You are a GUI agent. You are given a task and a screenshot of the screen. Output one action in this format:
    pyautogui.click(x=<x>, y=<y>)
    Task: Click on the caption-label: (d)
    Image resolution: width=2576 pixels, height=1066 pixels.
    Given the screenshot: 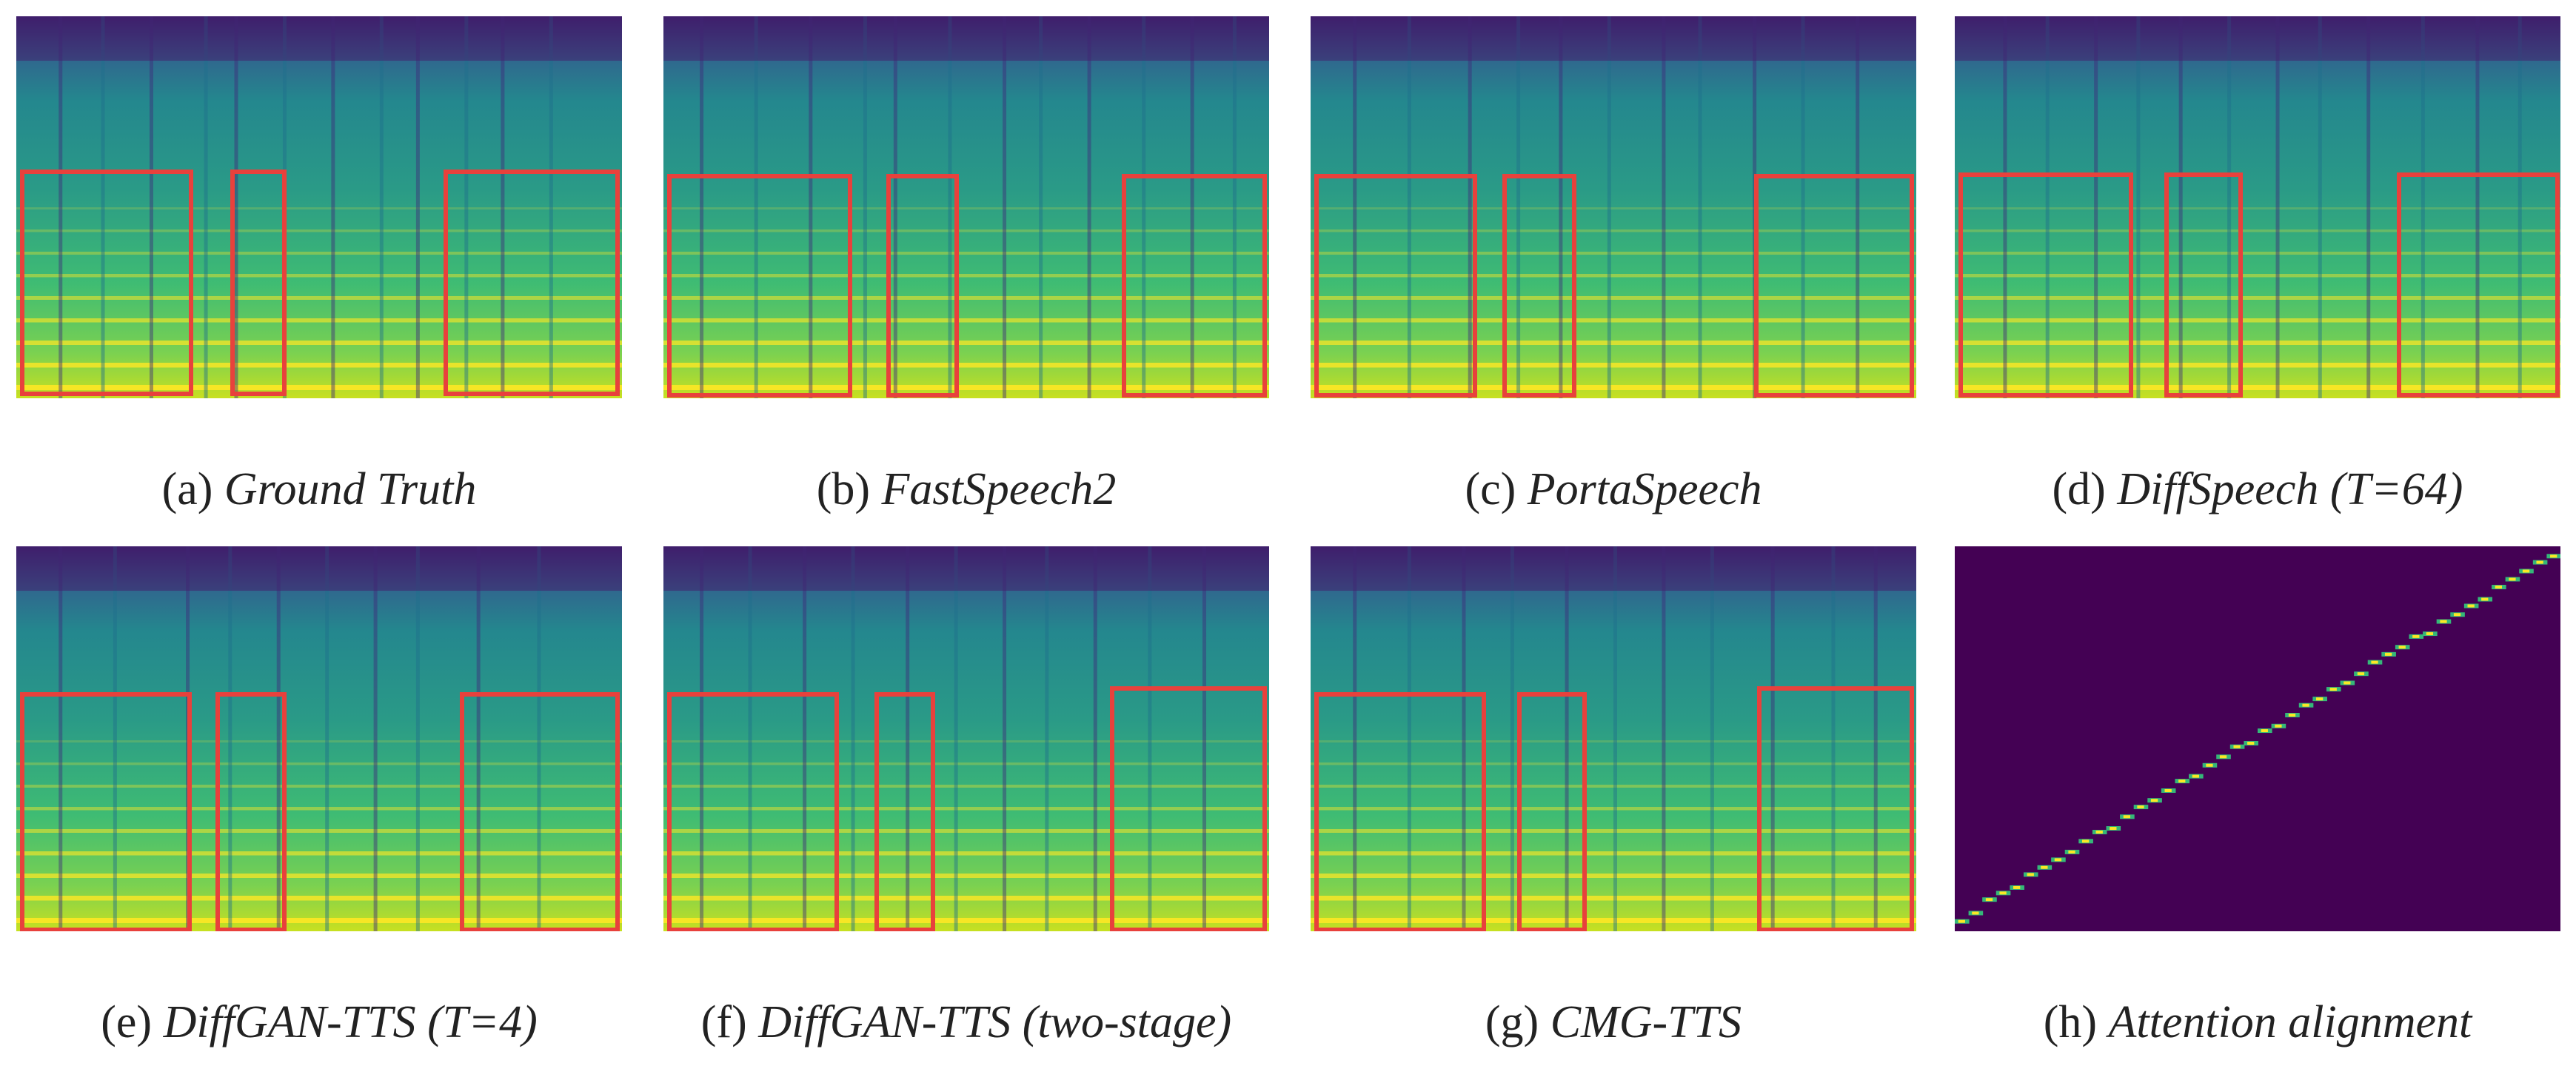 What is the action you would take?
    pyautogui.click(x=2079, y=489)
    